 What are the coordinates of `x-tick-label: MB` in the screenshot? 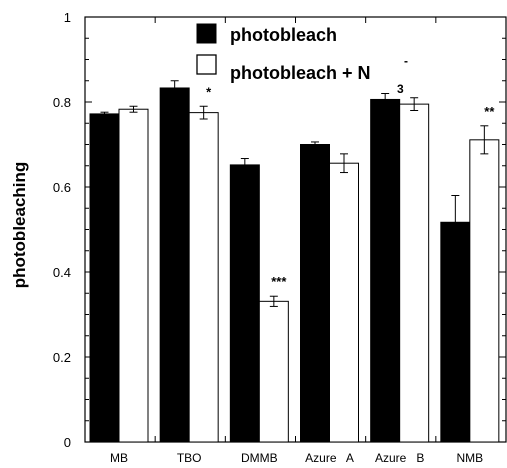 It's located at (119, 458).